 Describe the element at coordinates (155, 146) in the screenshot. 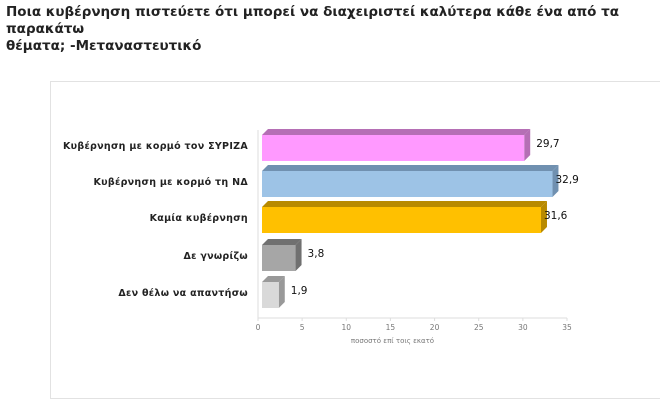

I see `category-label: Κυβέρνηση με κορμό τον ΣΥΡΙΖΑ` at that location.